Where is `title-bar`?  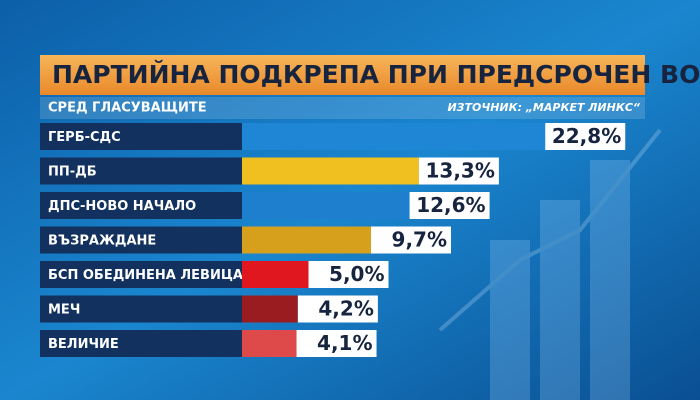 title-bar is located at coordinates (342, 75).